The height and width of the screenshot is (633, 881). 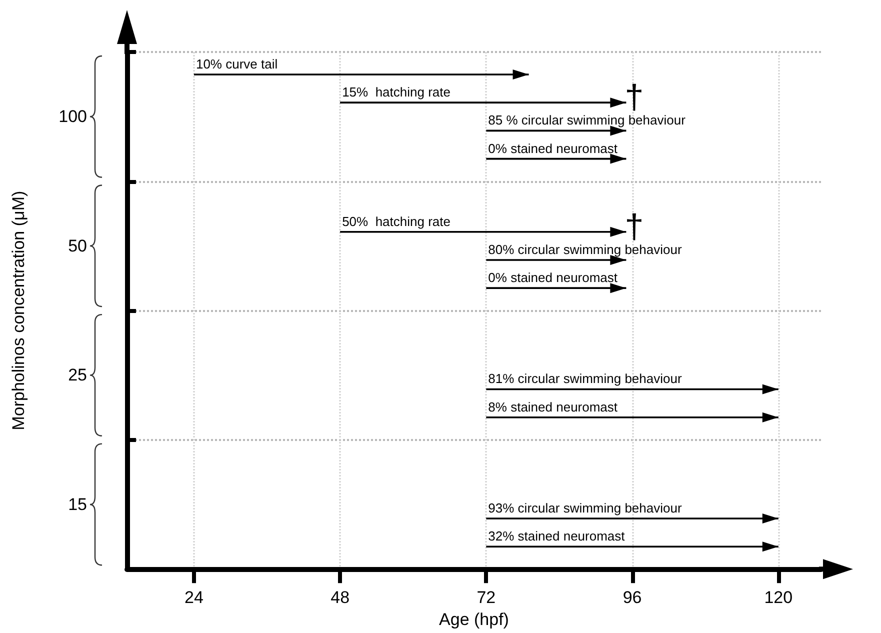 What do you see at coordinates (18, 310) in the screenshot?
I see `y-axis-title: Morpholinos concentration (μM)` at bounding box center [18, 310].